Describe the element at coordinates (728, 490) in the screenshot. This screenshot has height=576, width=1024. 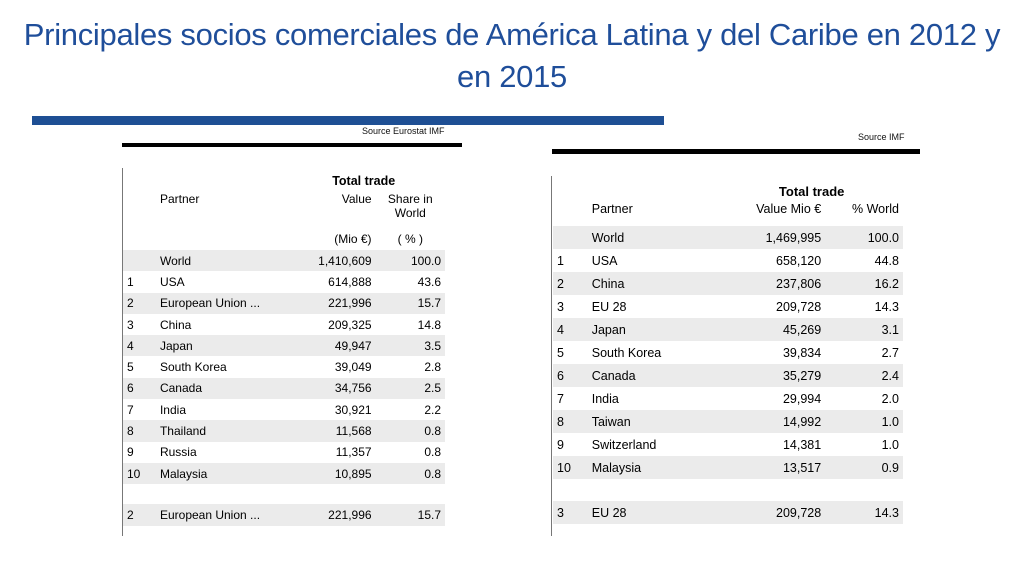
I see `right-spacer` at that location.